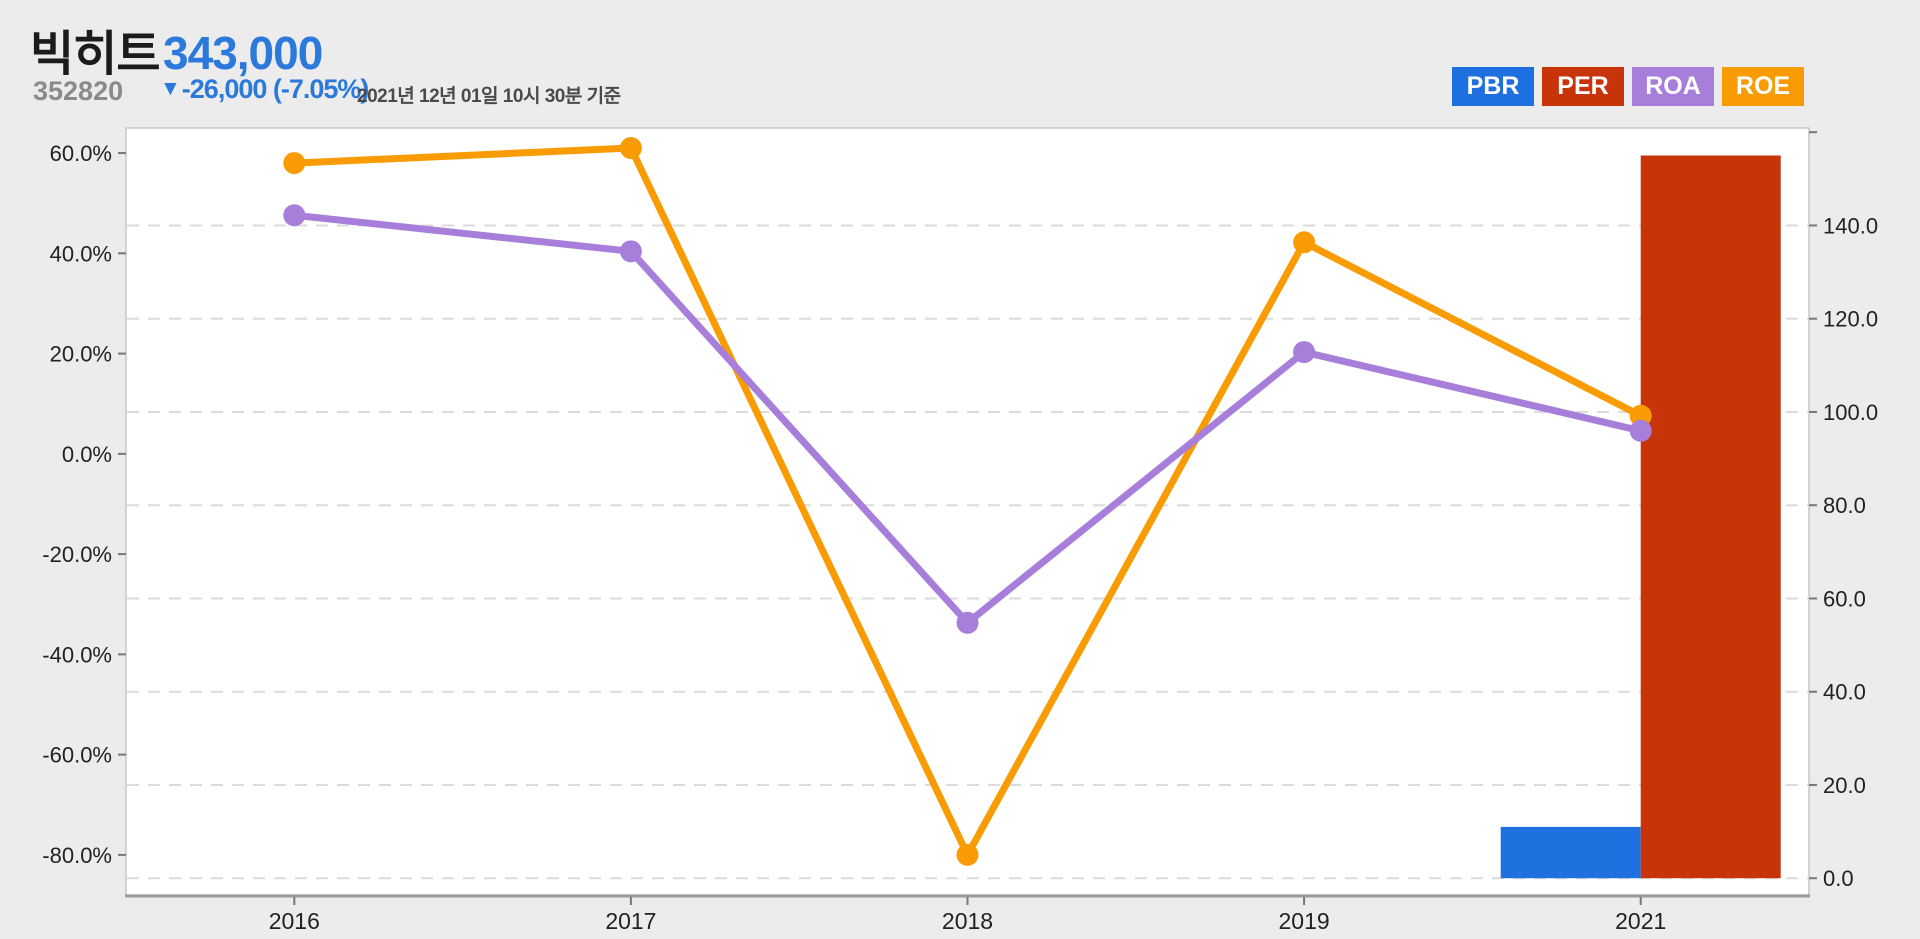 This screenshot has height=939, width=1920. What do you see at coordinates (294, 215) in the screenshot?
I see `point-roa-2016` at bounding box center [294, 215].